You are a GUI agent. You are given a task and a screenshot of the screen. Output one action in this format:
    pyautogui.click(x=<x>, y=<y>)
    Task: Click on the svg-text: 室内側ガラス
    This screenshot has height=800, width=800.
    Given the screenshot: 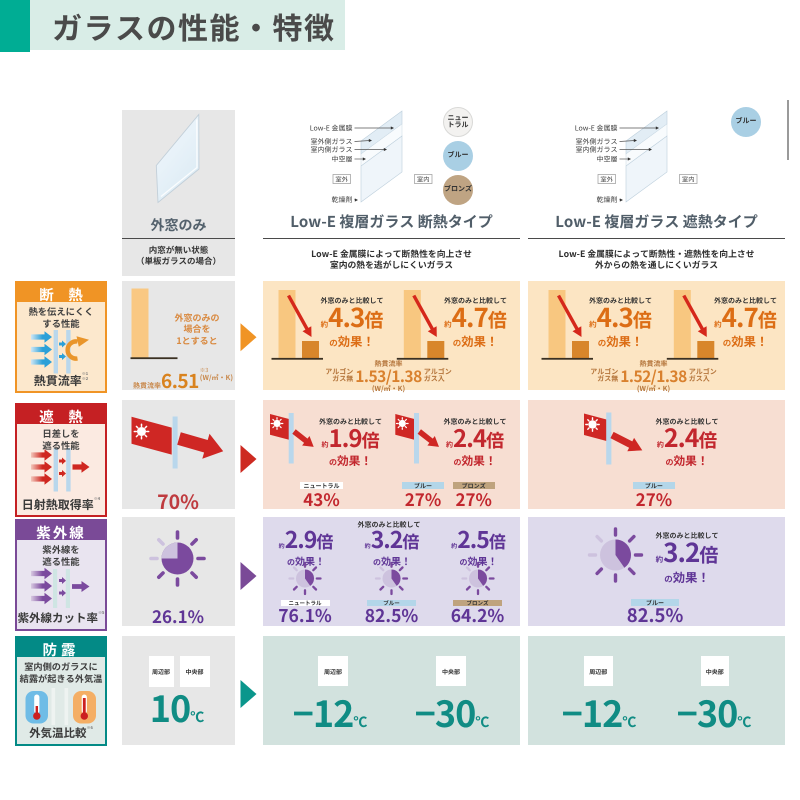 What is the action you would take?
    pyautogui.click(x=332, y=150)
    